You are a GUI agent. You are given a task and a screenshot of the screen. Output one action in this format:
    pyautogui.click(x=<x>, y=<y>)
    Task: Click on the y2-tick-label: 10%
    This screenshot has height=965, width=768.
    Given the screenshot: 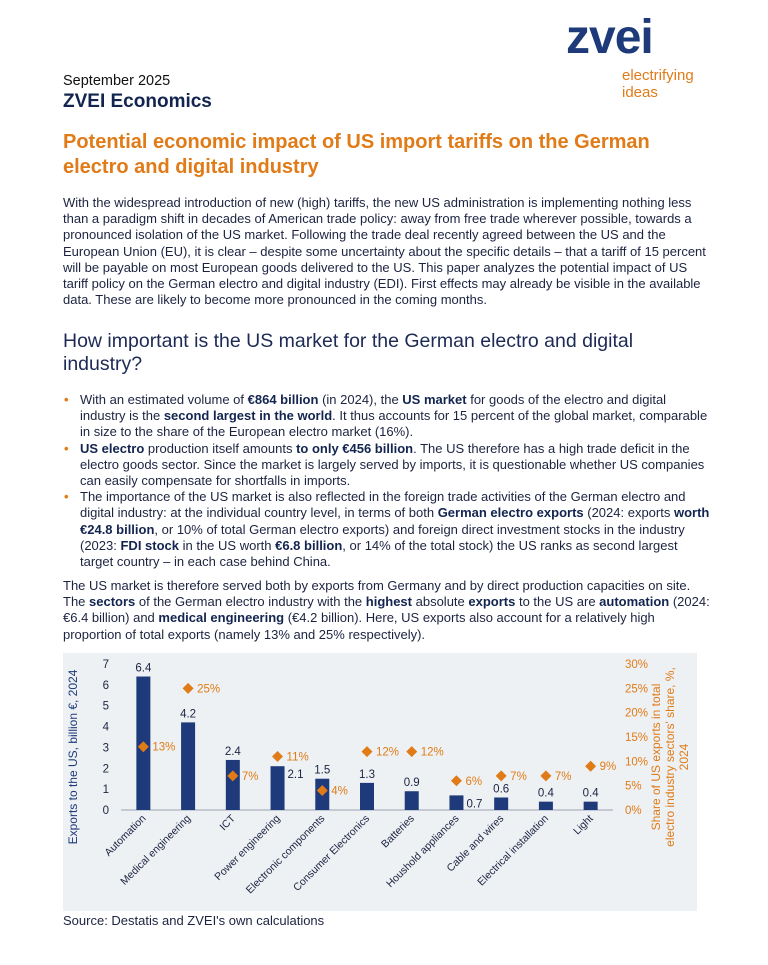 What is the action you would take?
    pyautogui.click(x=636, y=762)
    